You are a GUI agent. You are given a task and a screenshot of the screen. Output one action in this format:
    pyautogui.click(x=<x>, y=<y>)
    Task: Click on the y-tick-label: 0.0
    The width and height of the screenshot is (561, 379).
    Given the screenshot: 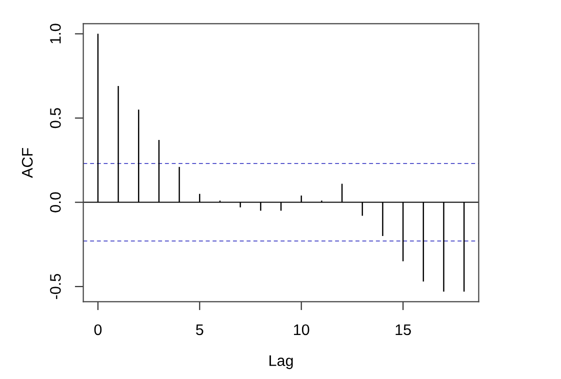 What is the action you would take?
    pyautogui.click(x=55, y=202)
    